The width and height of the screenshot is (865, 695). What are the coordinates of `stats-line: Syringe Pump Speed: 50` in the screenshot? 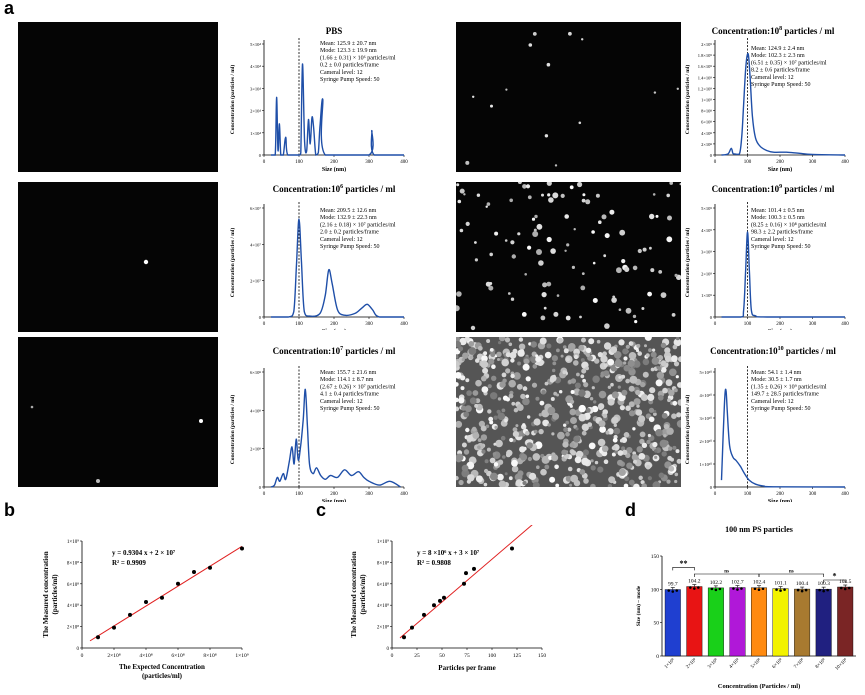 It's located at (350, 409).